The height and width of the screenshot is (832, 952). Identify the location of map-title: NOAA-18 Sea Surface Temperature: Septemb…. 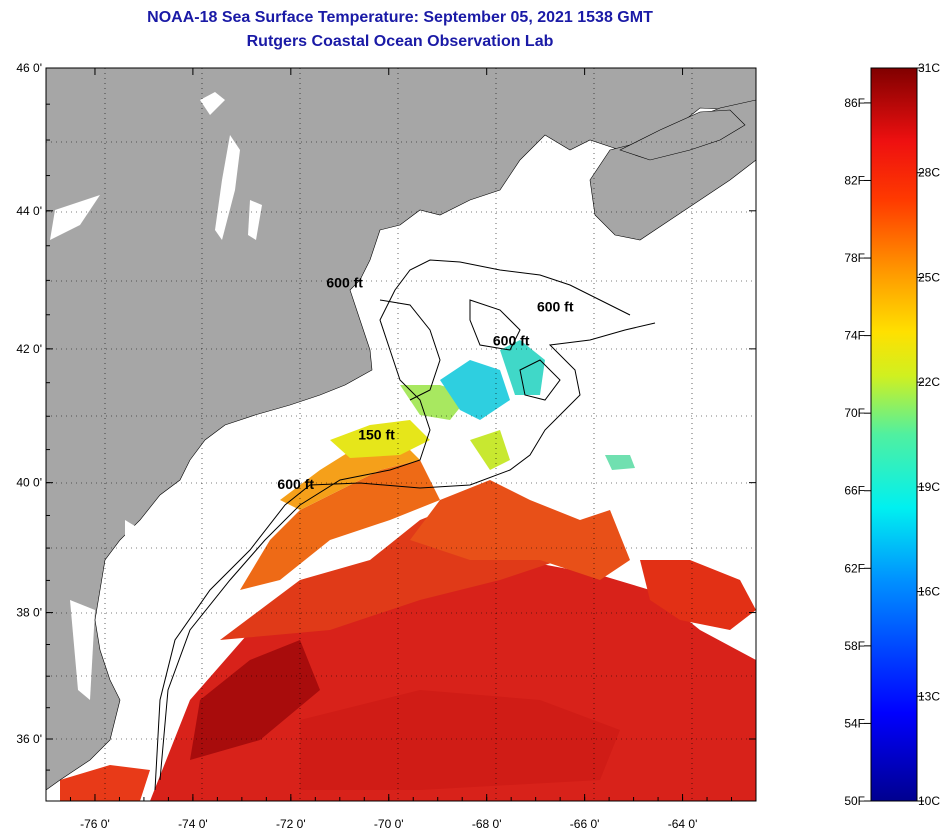
(400, 17).